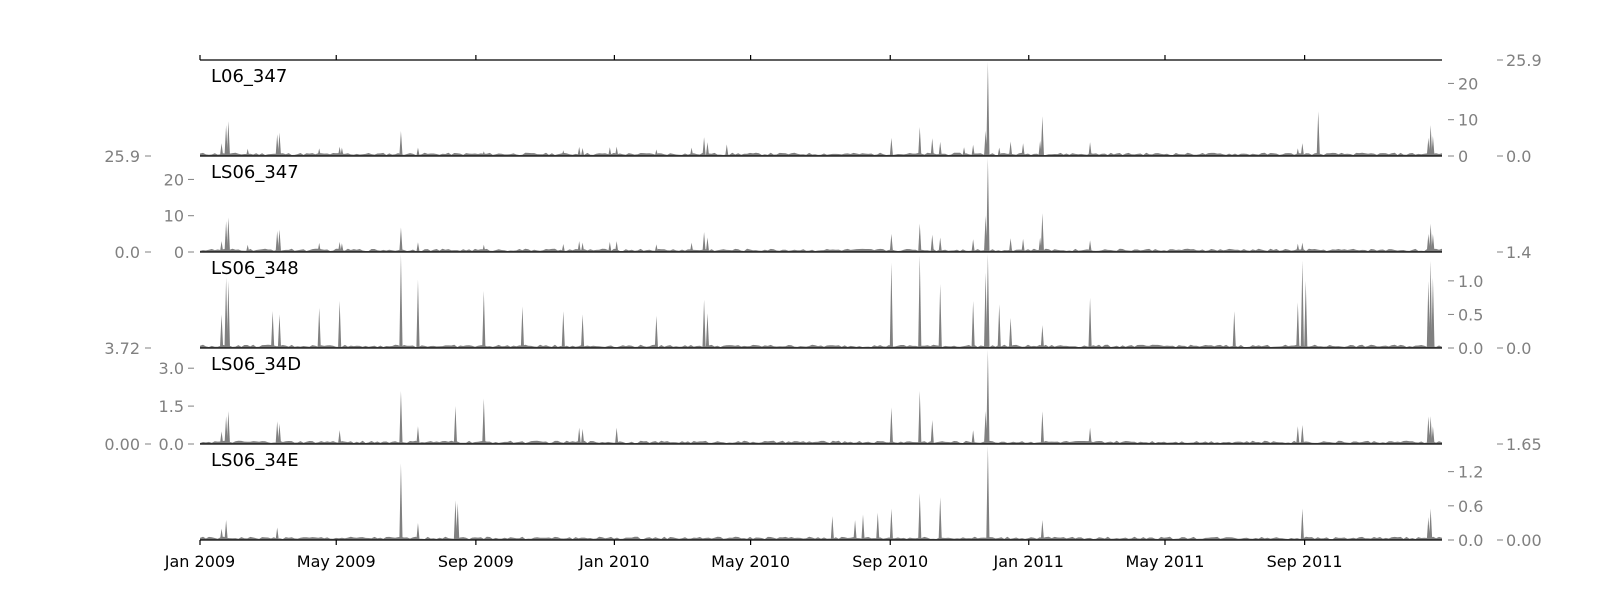 The image size is (1600, 600). Describe the element at coordinates (1470, 506) in the screenshot. I see `y-tick-label: 0.6` at that location.